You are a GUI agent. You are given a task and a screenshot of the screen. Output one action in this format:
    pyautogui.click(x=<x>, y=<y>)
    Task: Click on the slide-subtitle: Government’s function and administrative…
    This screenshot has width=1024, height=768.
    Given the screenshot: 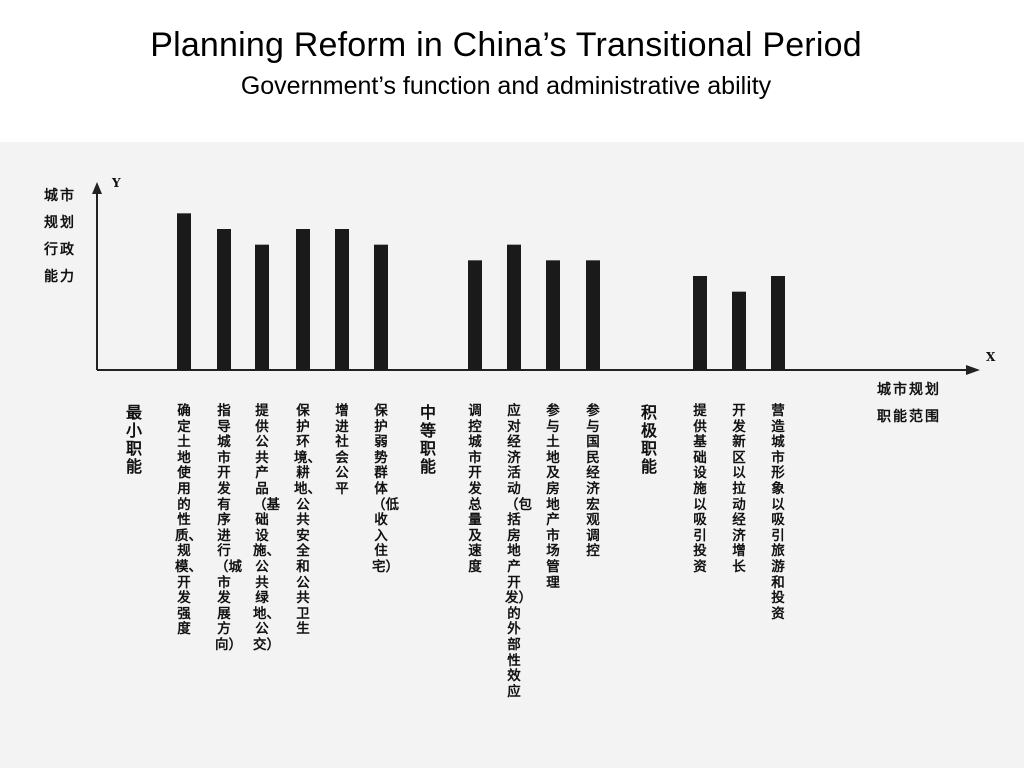 What is the action you would take?
    pyautogui.click(x=506, y=86)
    